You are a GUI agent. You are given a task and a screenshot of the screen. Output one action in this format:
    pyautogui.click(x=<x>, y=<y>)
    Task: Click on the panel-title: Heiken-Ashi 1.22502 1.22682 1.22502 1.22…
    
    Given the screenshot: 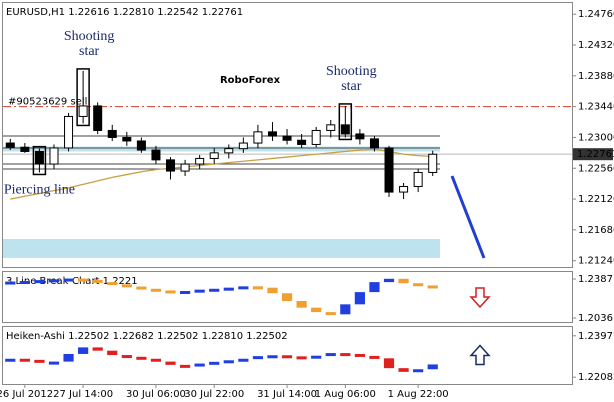 What is the action you would take?
    pyautogui.click(x=147, y=336)
    